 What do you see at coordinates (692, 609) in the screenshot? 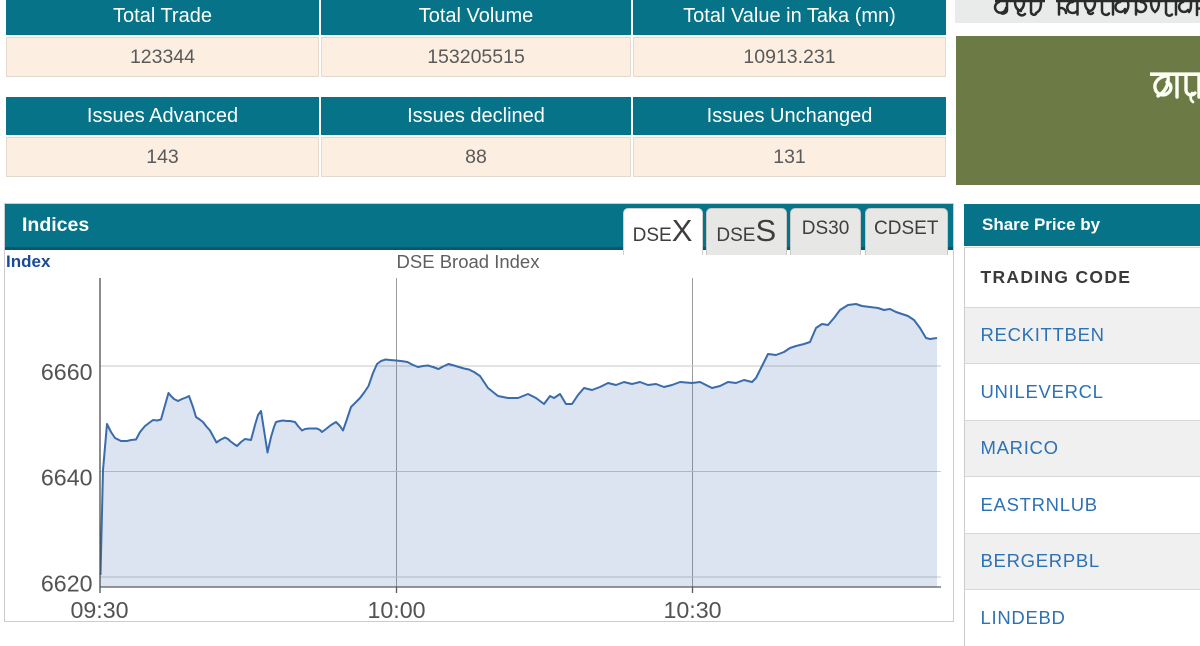
I see `svg-text: 10:30` at bounding box center [692, 609].